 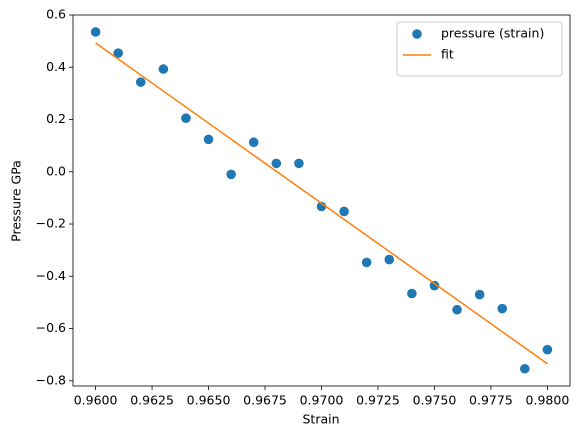 What do you see at coordinates (152, 400) in the screenshot?
I see `x-tick-label: 0.9625` at bounding box center [152, 400].